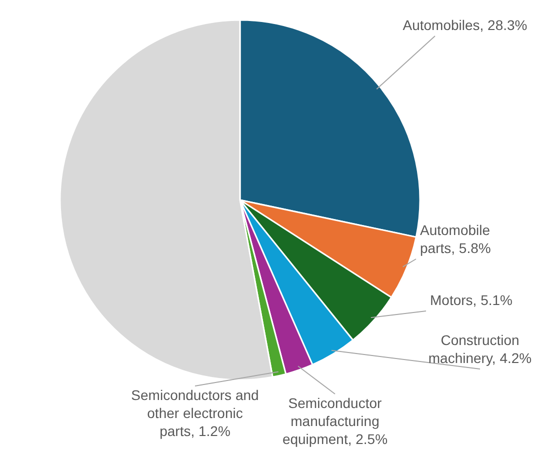 The height and width of the screenshot is (471, 556). I want to click on slice-label: Semiconductor manufacturing equipment, 2.5%, so click(335, 421).